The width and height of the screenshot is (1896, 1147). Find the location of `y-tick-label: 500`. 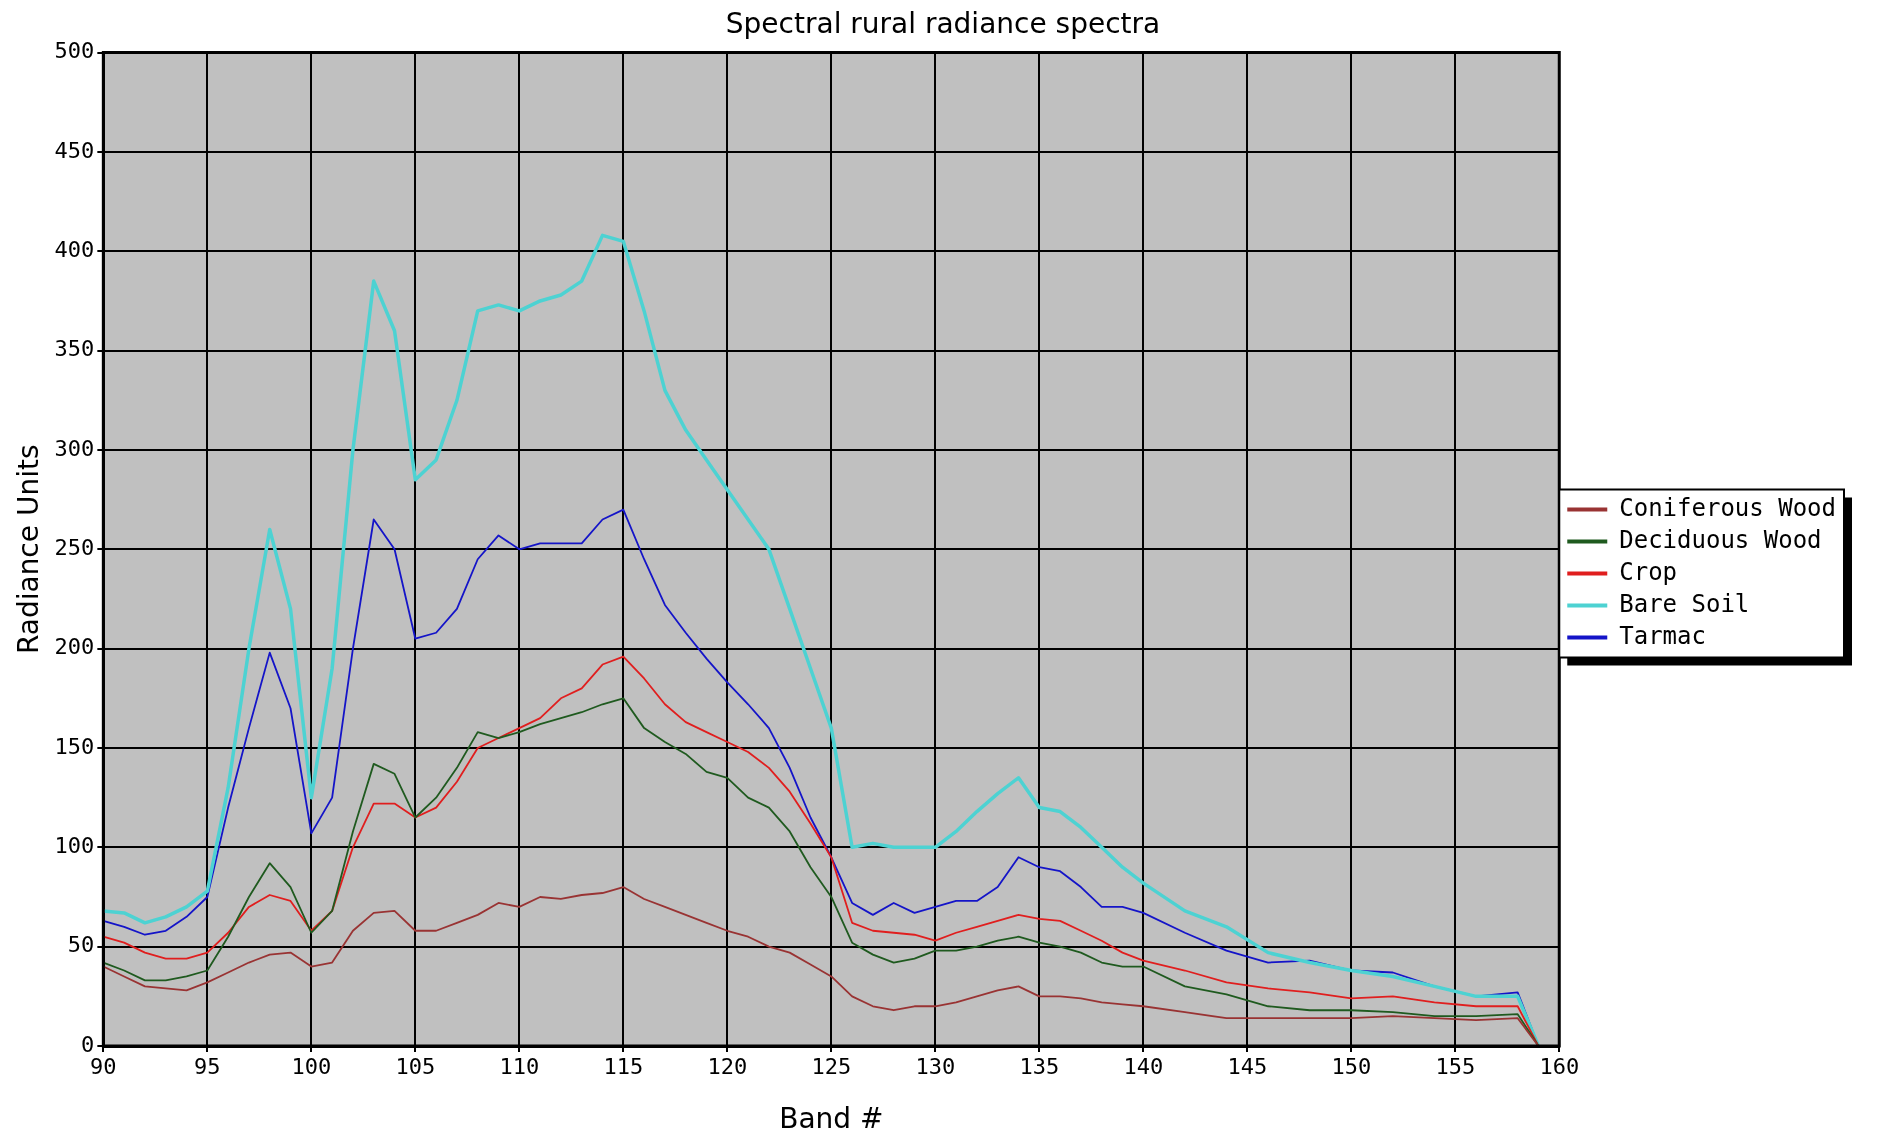

y-tick-label: 500 is located at coordinates (74, 51).